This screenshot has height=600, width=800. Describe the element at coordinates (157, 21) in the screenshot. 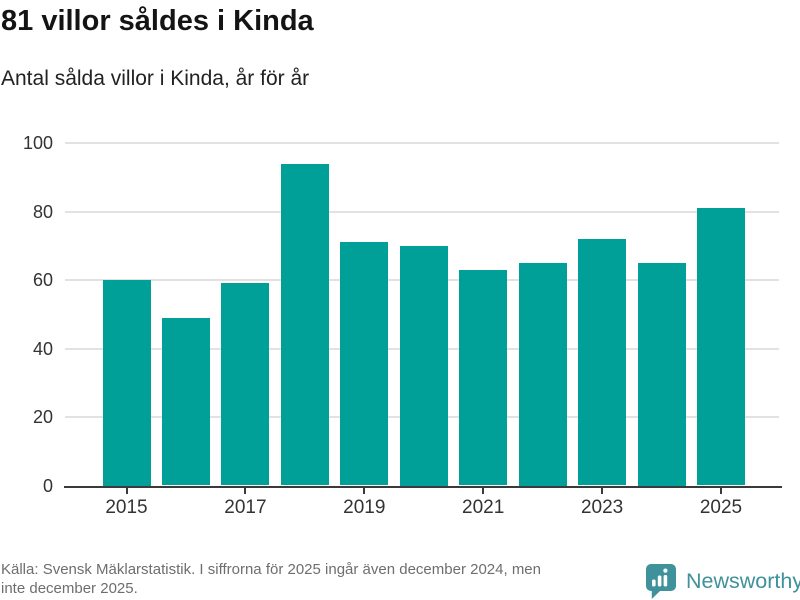

I see `chart-title: 81 villor såldes i Kinda` at that location.